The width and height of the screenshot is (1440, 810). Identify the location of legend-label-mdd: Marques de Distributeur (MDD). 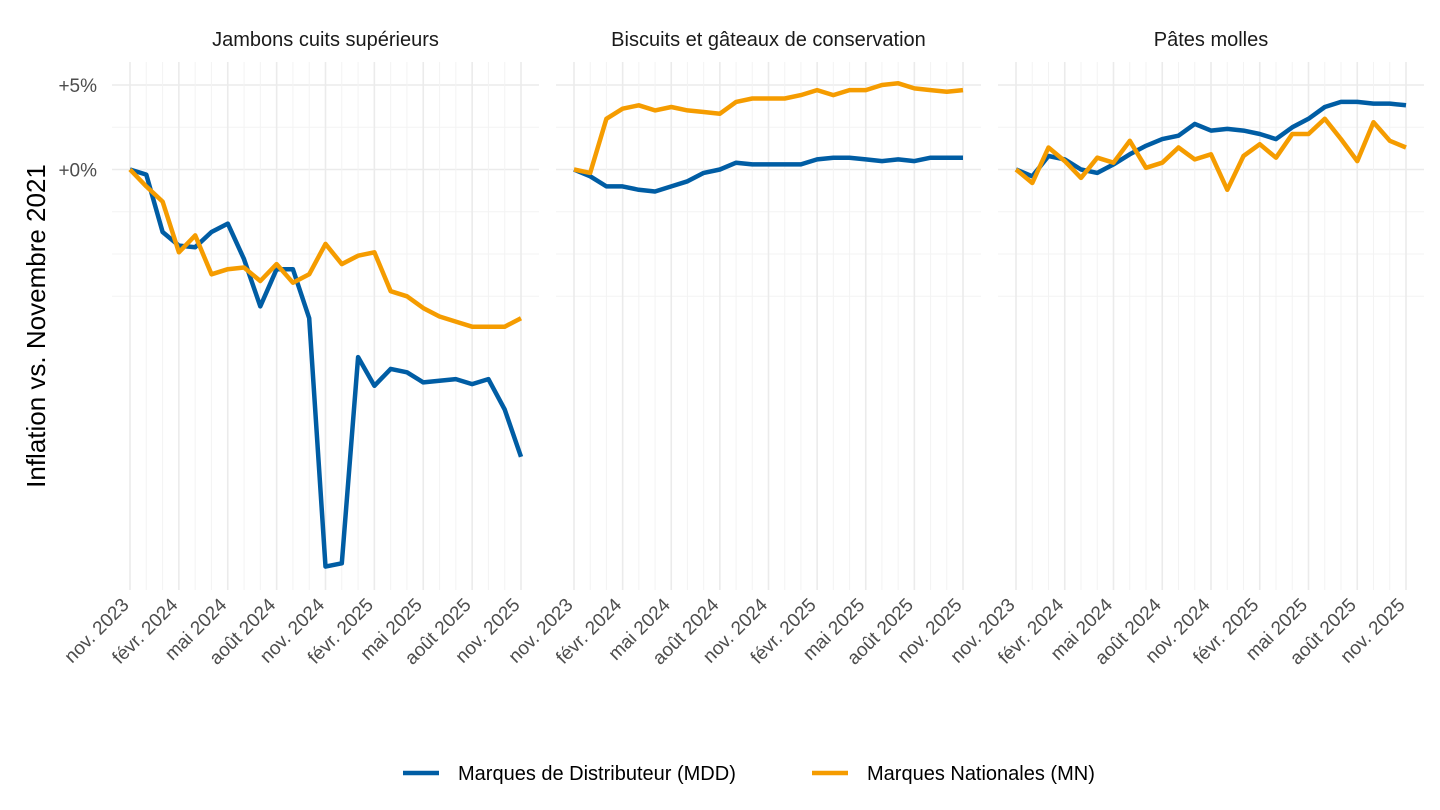
(597, 774).